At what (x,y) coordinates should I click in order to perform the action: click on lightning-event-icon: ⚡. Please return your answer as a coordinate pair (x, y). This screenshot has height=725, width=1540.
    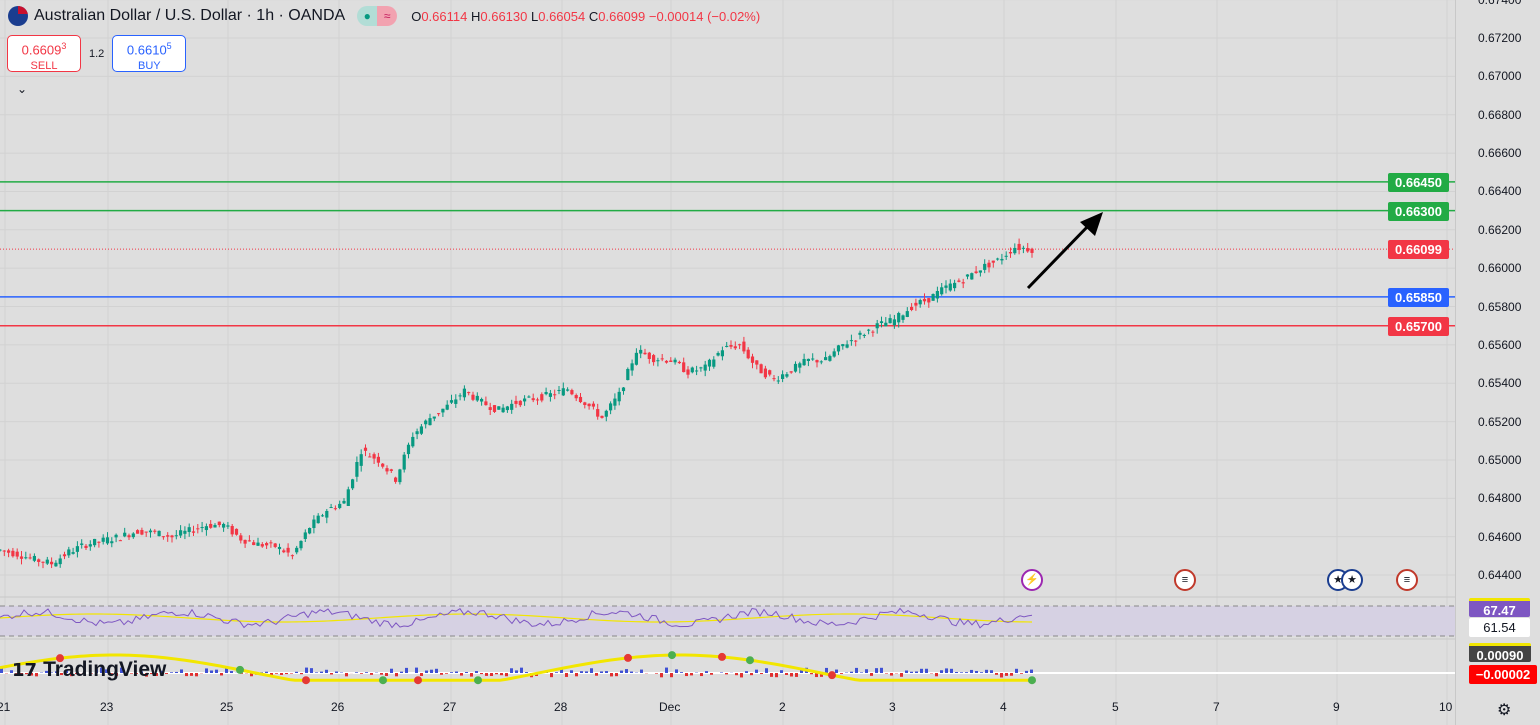
    Looking at the image, I should click on (1032, 580).